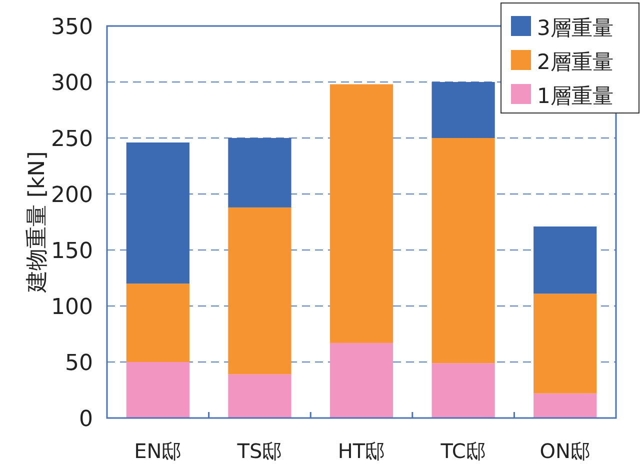 Image resolution: width=642 pixels, height=464 pixels. I want to click on legend-label: 2層重量, so click(575, 62).